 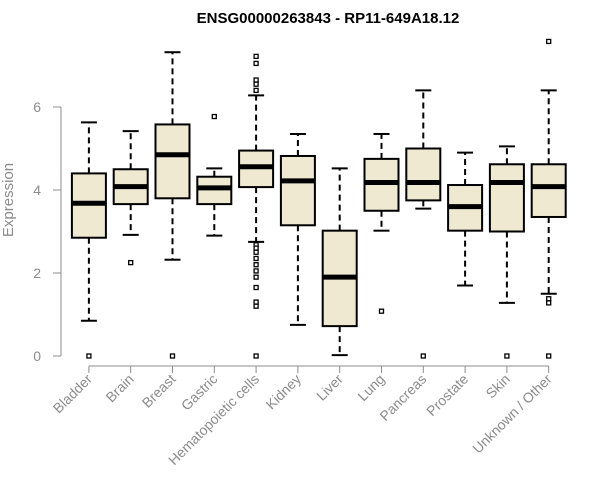 I want to click on chart-title: ENSG00000263843 - RP11-649A18.12, so click(x=328, y=18).